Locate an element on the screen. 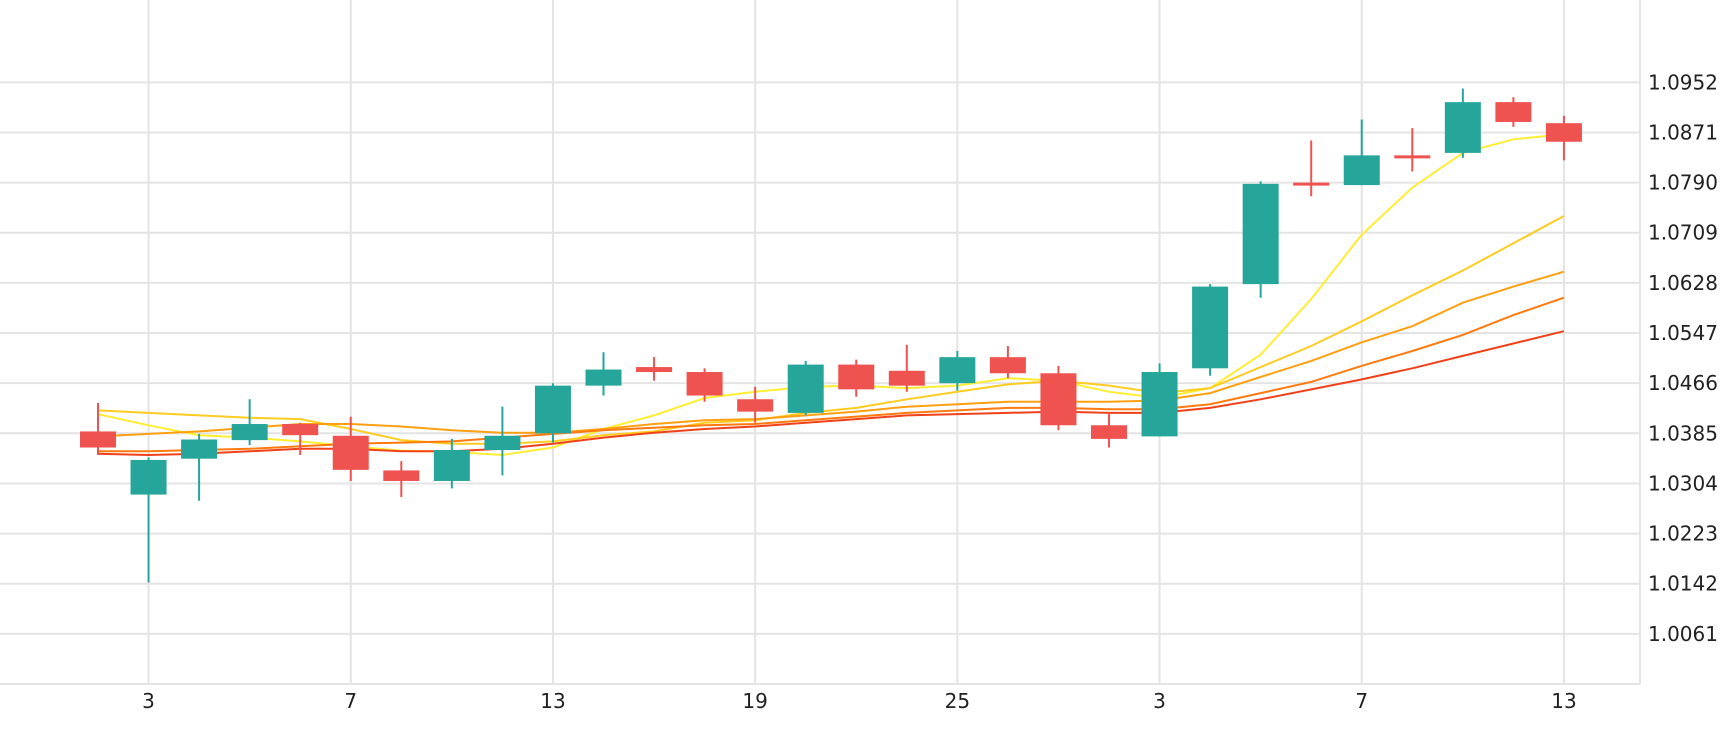 The image size is (1730, 730). y-tick-label: 1.0304 is located at coordinates (1683, 483).